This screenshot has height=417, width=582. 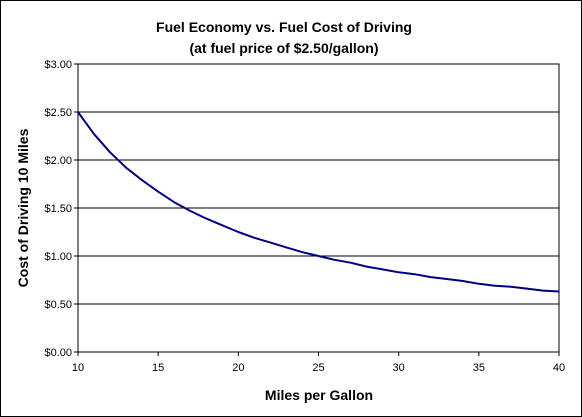 I want to click on y-tick-label: $0.00, so click(x=58, y=353).